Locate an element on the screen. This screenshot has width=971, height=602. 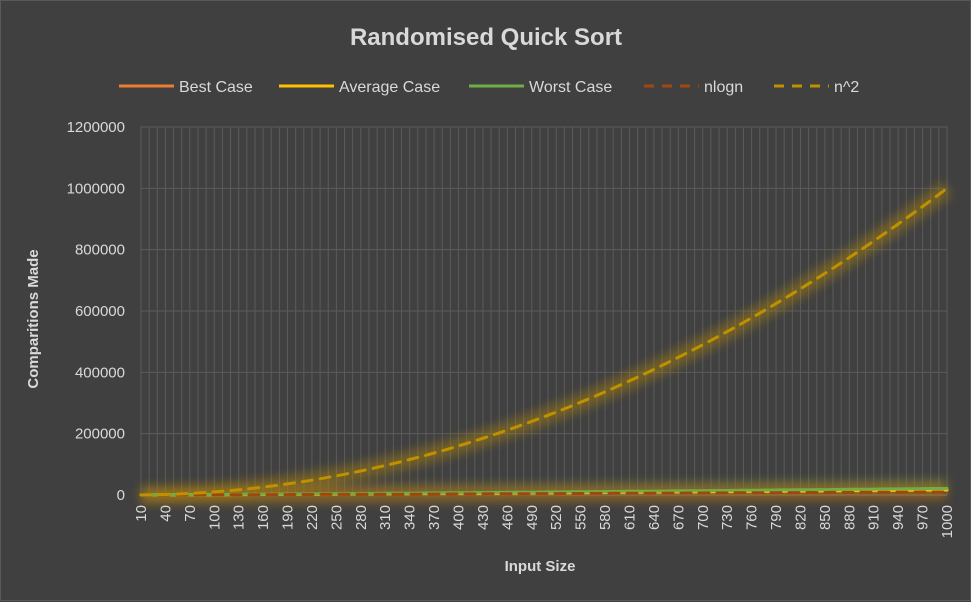
x-tick-label: 160 is located at coordinates (263, 517).